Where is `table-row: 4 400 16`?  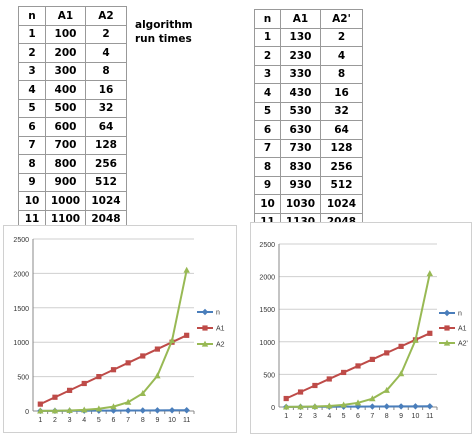 table-row: 4 400 16 is located at coordinates (72, 90).